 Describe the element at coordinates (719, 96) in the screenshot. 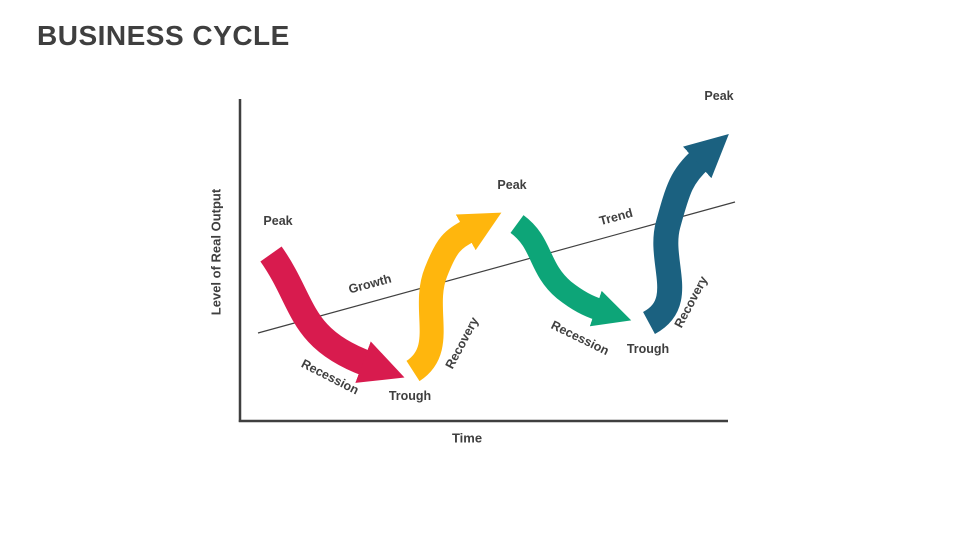

I see `peak-label-3: Peak` at that location.